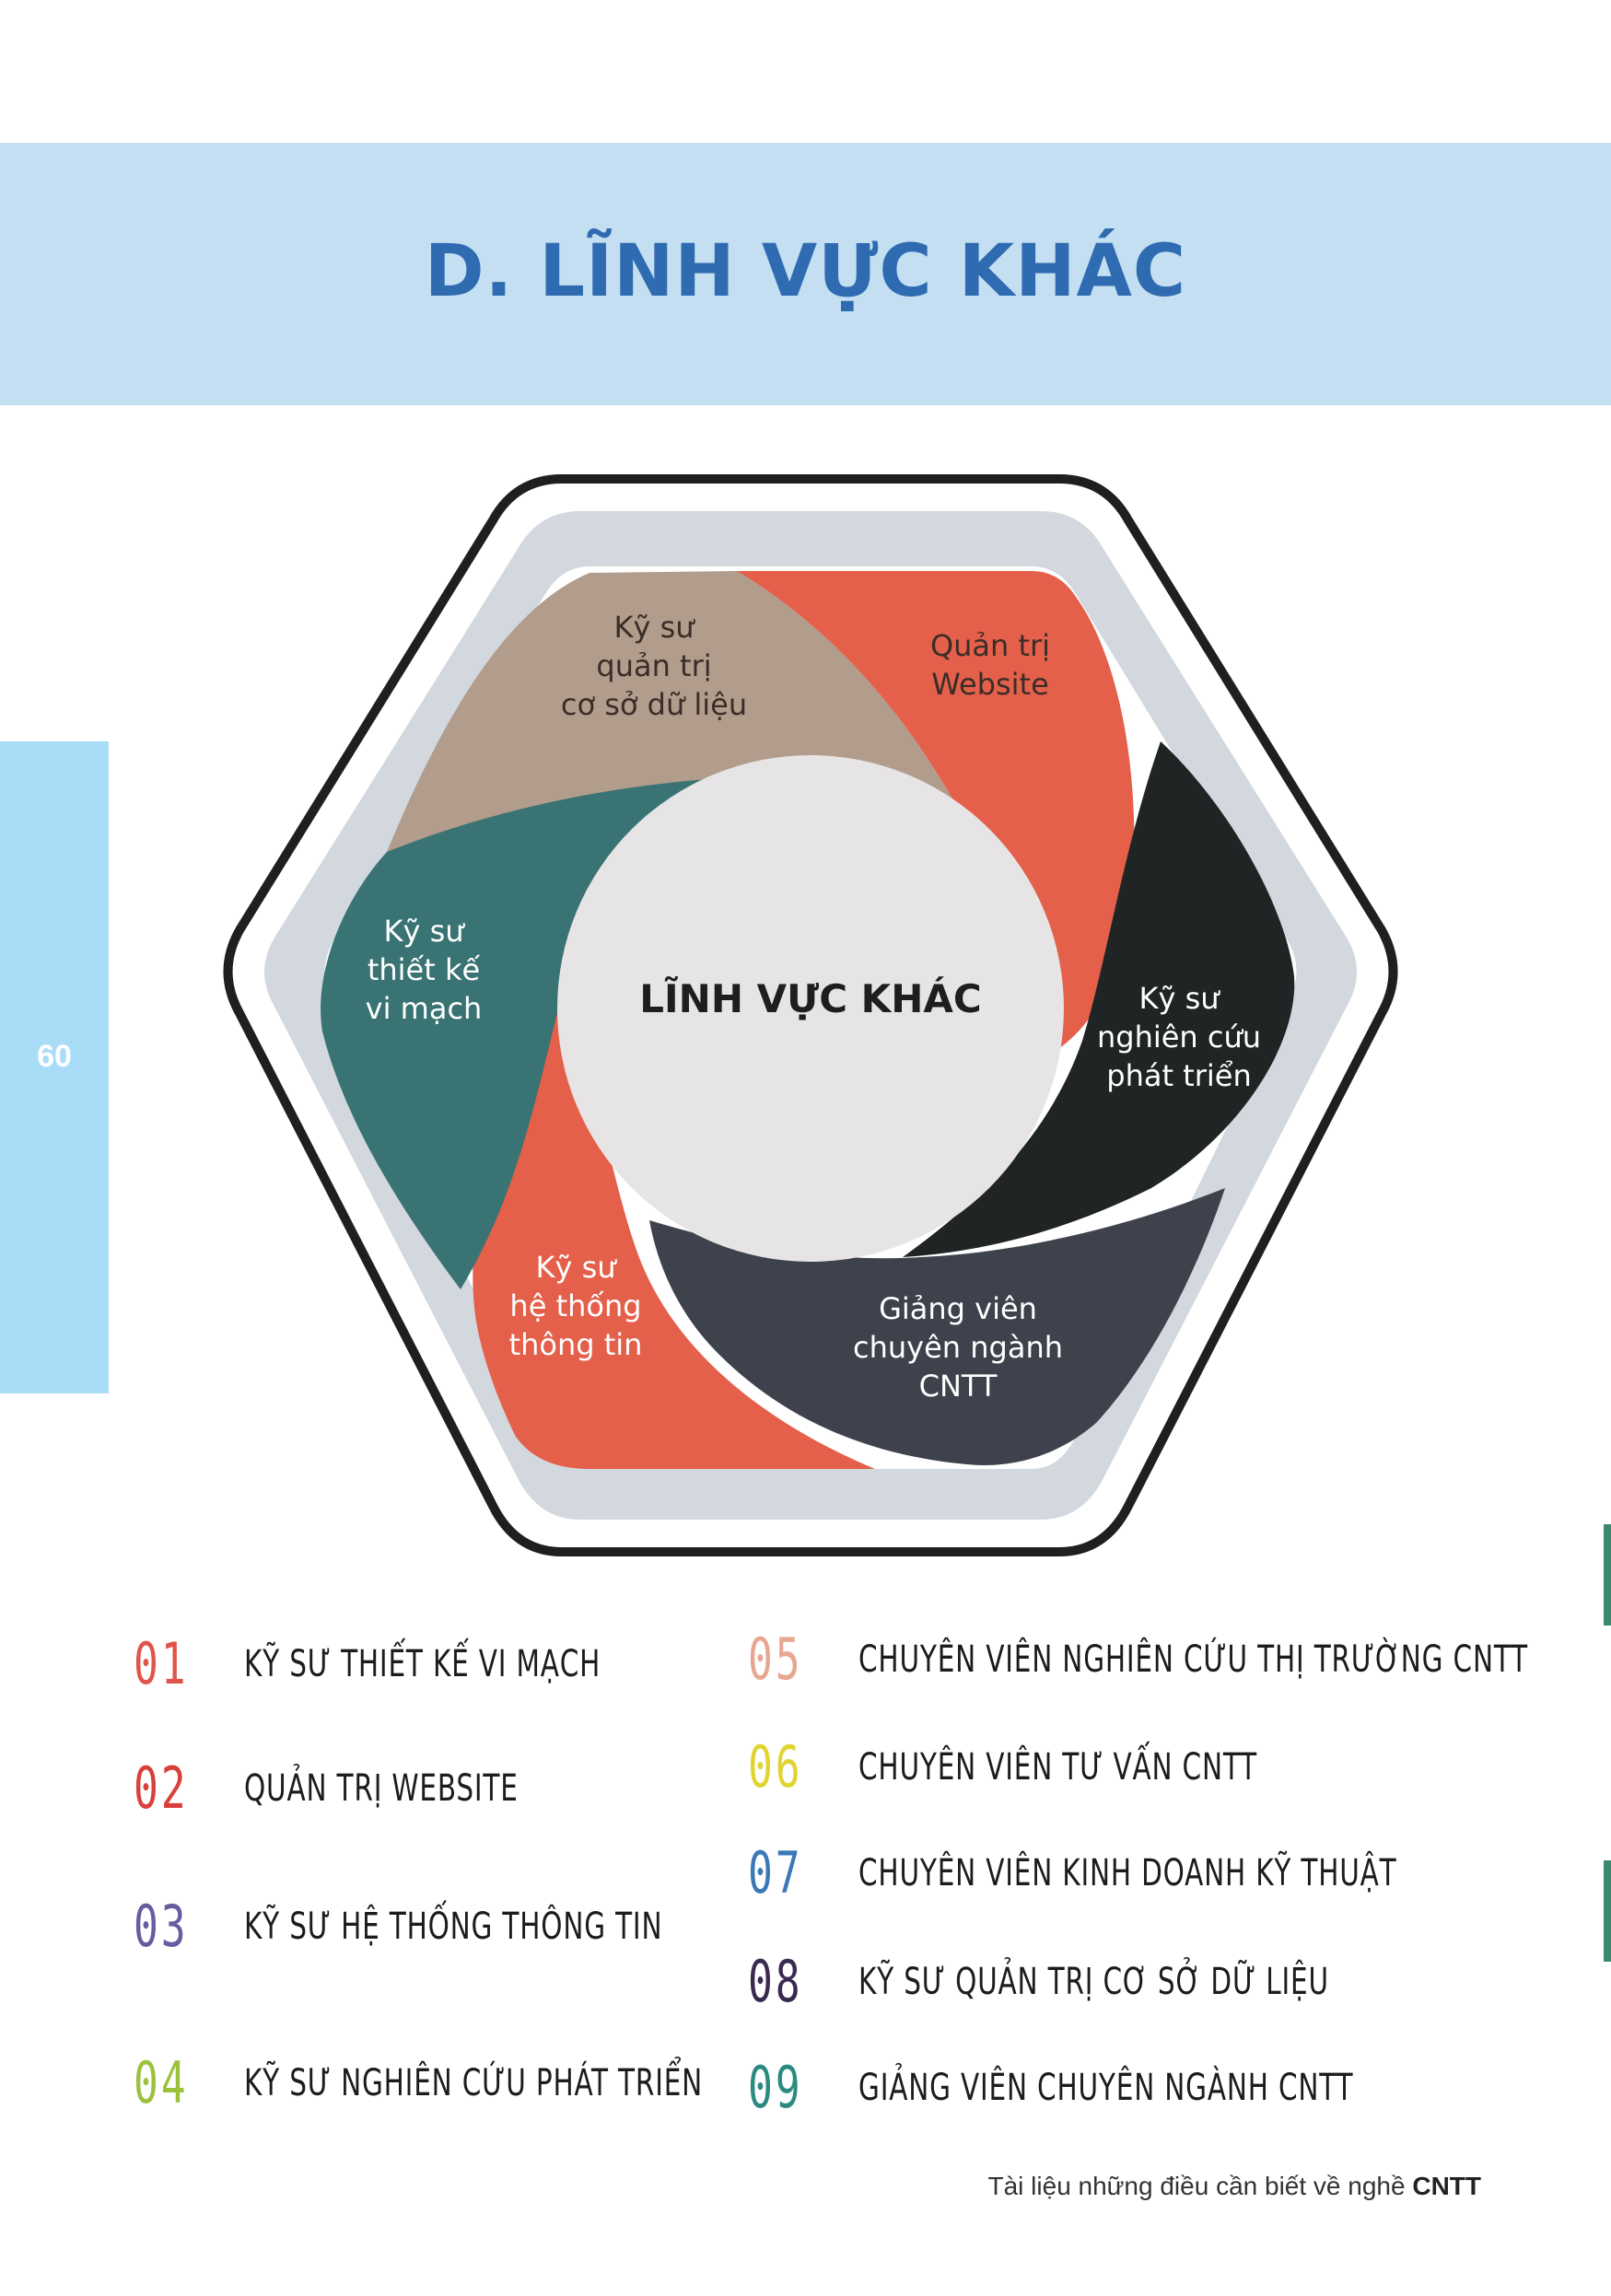 Image resolution: width=1611 pixels, height=2296 pixels. I want to click on item-text: CHUYÊN VIÊN NGHIÊN CỨU THỊ TRƯỜNG CNTT, so click(1193, 1659).